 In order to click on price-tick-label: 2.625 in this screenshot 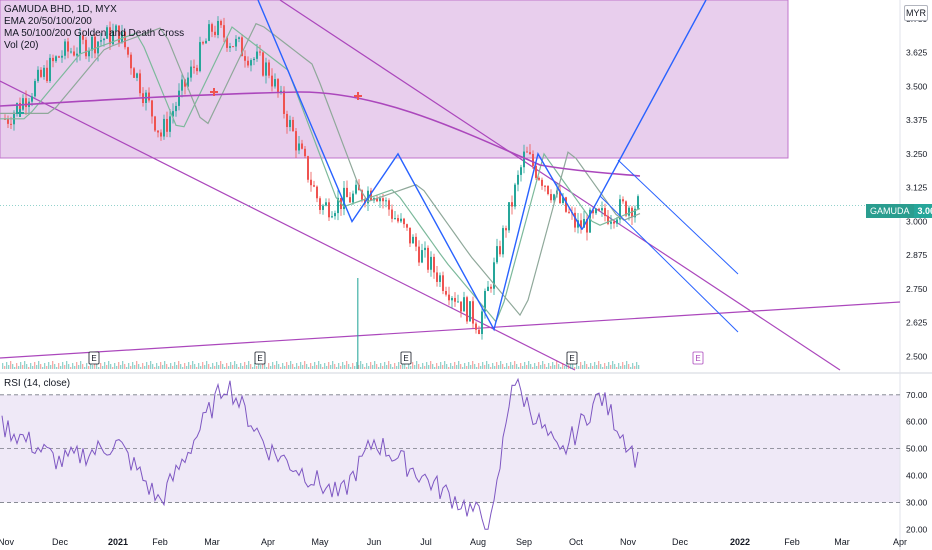, I will do `click(917, 323)`.